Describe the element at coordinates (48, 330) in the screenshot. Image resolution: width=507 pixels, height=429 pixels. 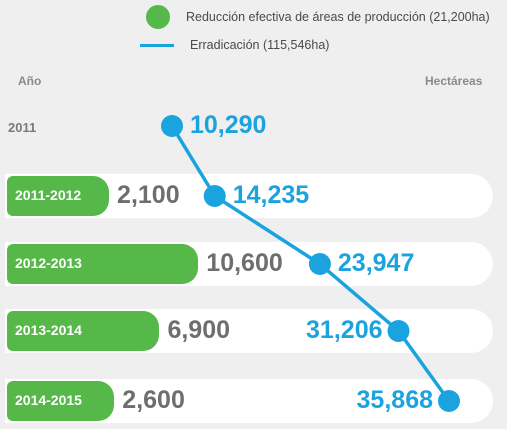
I see `year-label: 2013-2014` at that location.